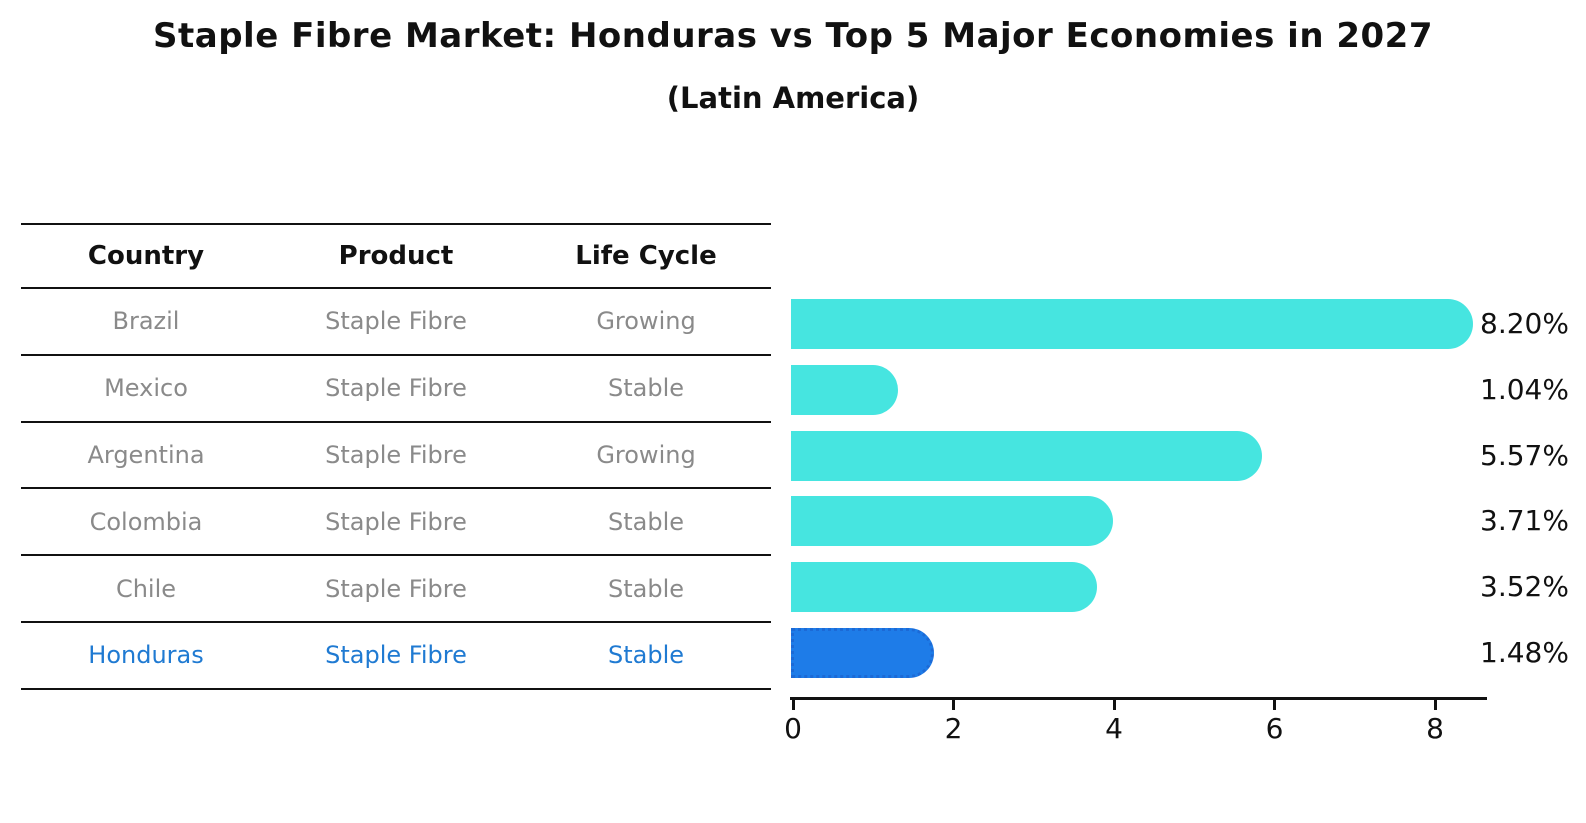 The image size is (1586, 823). Describe the element at coordinates (793, 98) in the screenshot. I see `chart-subtitle: (Latin America)` at that location.